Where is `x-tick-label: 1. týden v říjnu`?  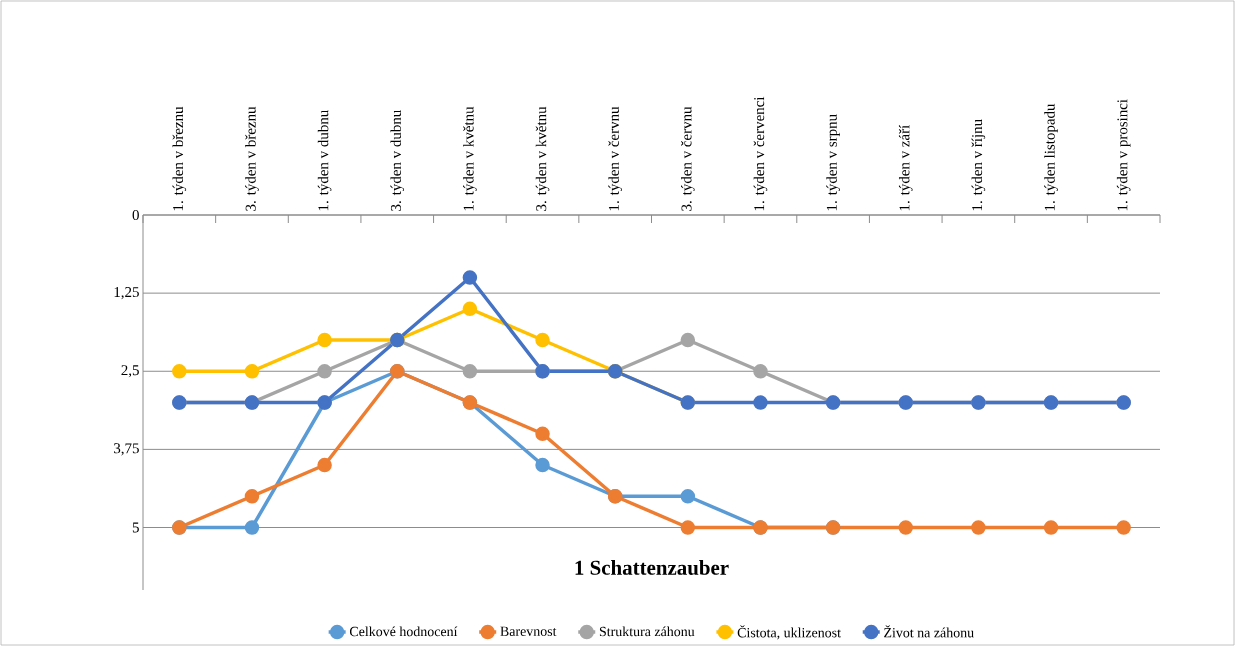
x-tick-label: 1. týden v říjnu is located at coordinates (978, 165).